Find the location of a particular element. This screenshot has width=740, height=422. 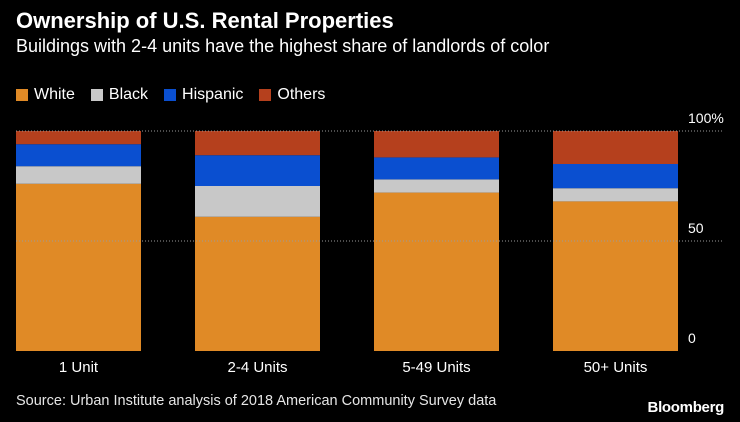

bloomberg-logo: Bloomberg is located at coordinates (686, 407).